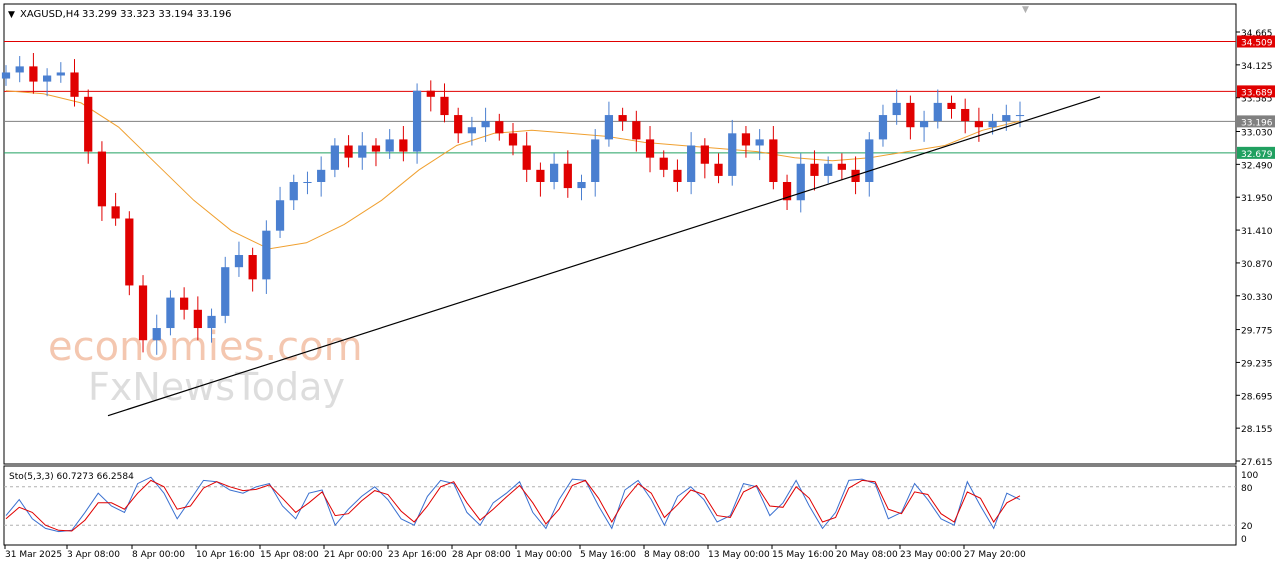 The height and width of the screenshot is (571, 1280). What do you see at coordinates (1257, 93) in the screenshot?
I see `level-price-tag-label: 33.689` at bounding box center [1257, 93].